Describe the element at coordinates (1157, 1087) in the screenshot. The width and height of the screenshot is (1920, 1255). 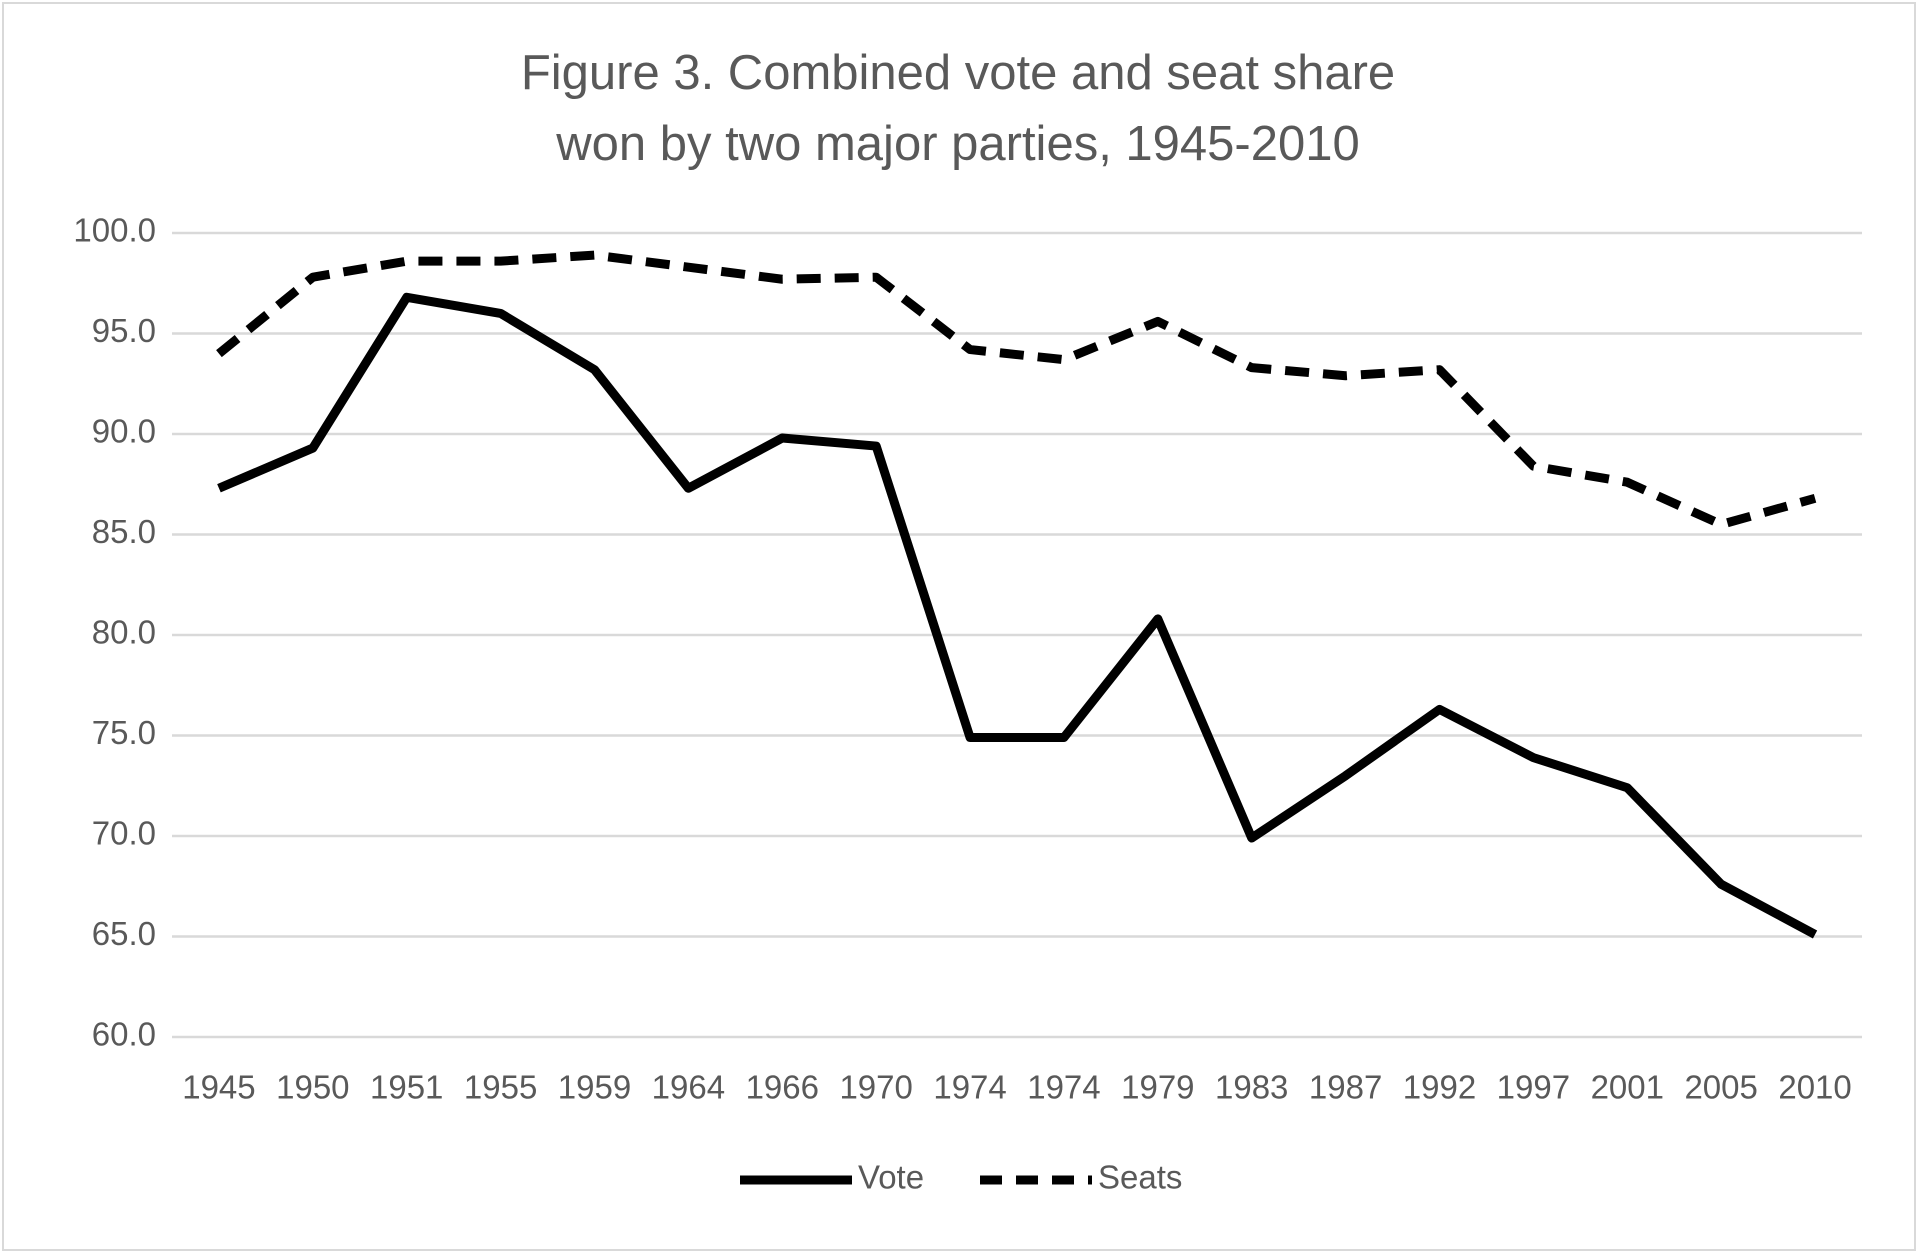
I see `x-tick-label: 1979` at that location.